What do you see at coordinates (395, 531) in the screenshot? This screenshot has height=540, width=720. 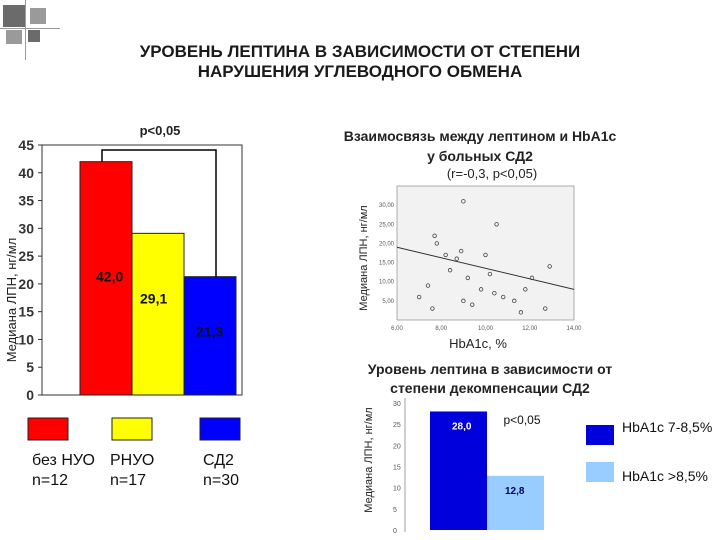 I see `chart3-y-tick-label: 0` at bounding box center [395, 531].